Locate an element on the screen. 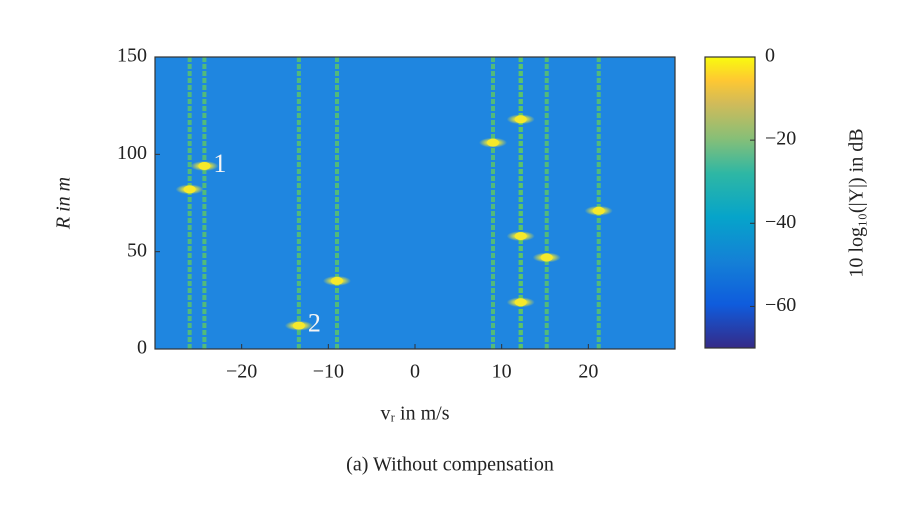 The height and width of the screenshot is (516, 900). caption: (a) Without compensation is located at coordinates (450, 465).